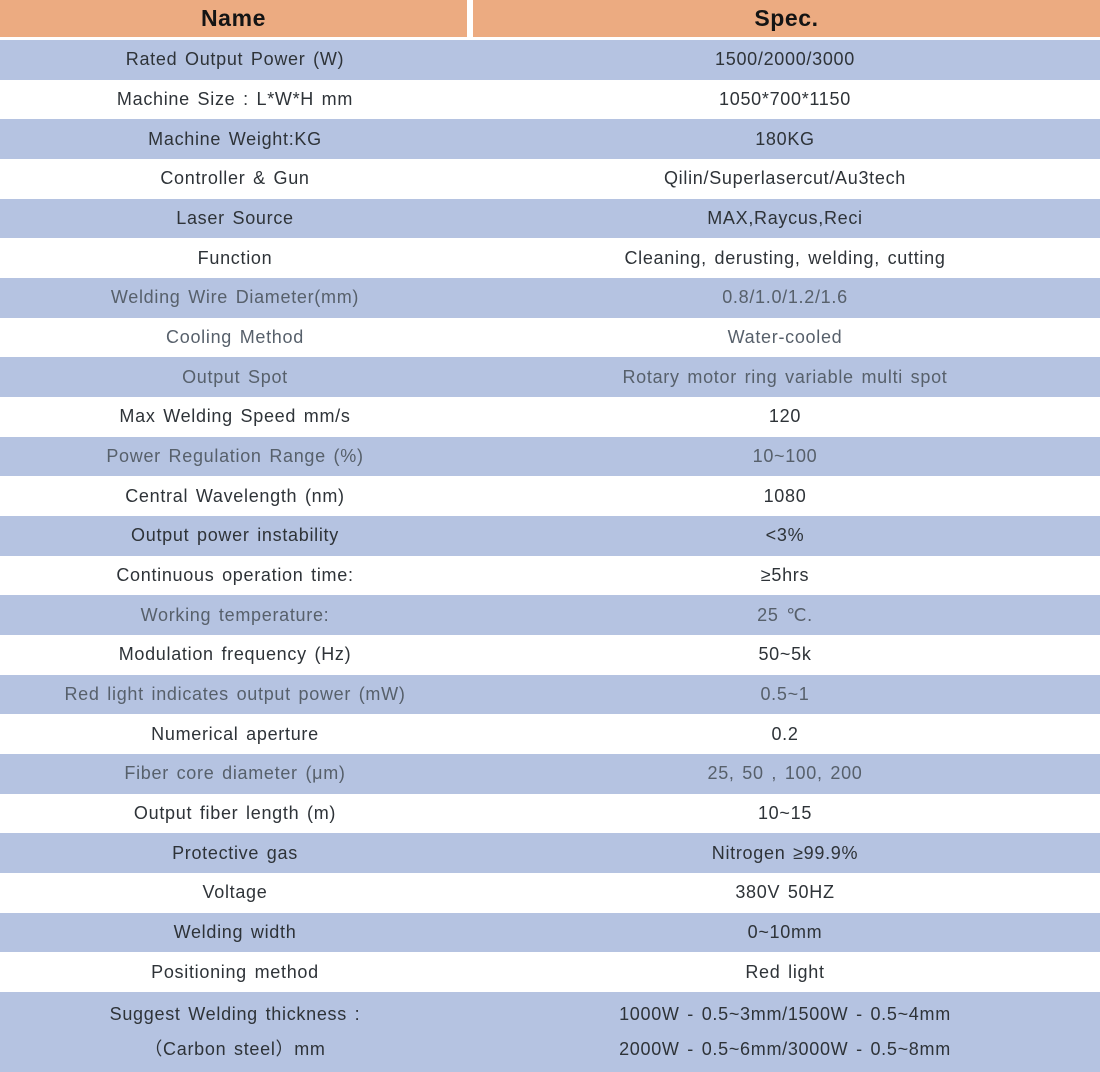 The image size is (1100, 1072). I want to click on row-spec-cell: 1050*700*1150, so click(785, 98).